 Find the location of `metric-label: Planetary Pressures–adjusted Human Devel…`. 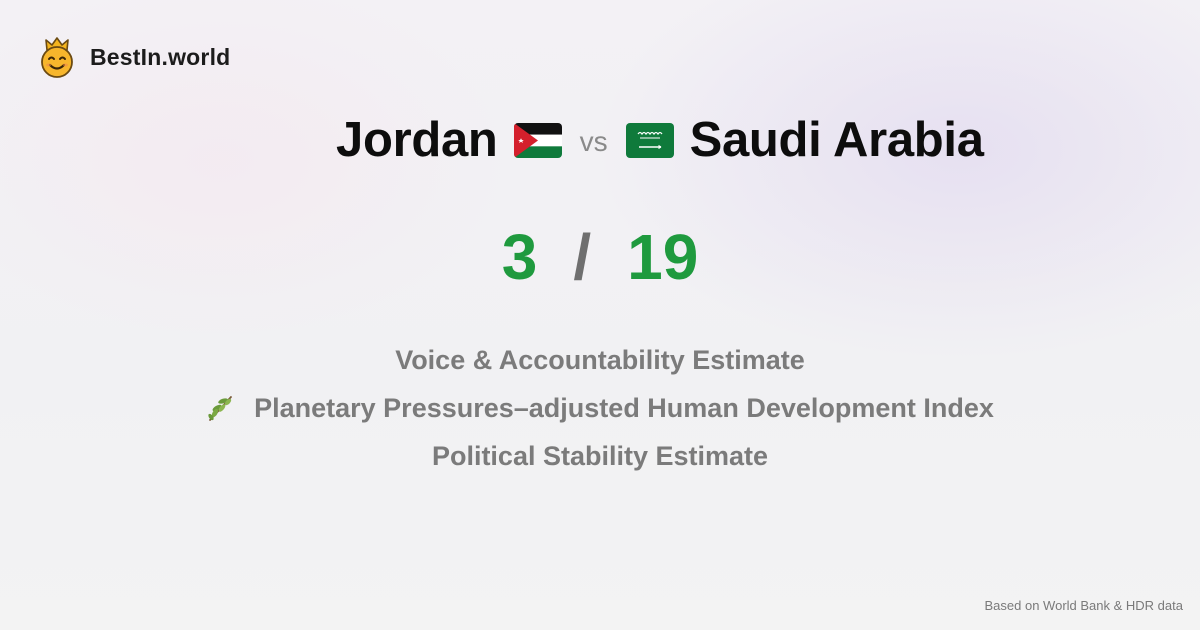

metric-label: Planetary Pressures–adjusted Human Devel… is located at coordinates (624, 408).